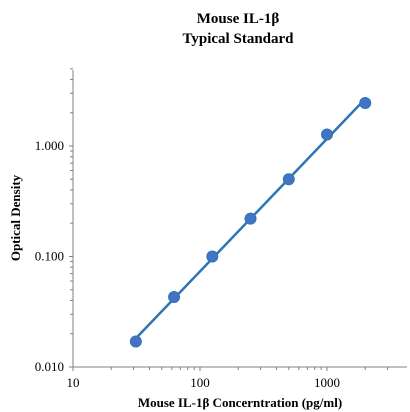  What do you see at coordinates (73, 382) in the screenshot?
I see `x-tick-label: 10` at bounding box center [73, 382].